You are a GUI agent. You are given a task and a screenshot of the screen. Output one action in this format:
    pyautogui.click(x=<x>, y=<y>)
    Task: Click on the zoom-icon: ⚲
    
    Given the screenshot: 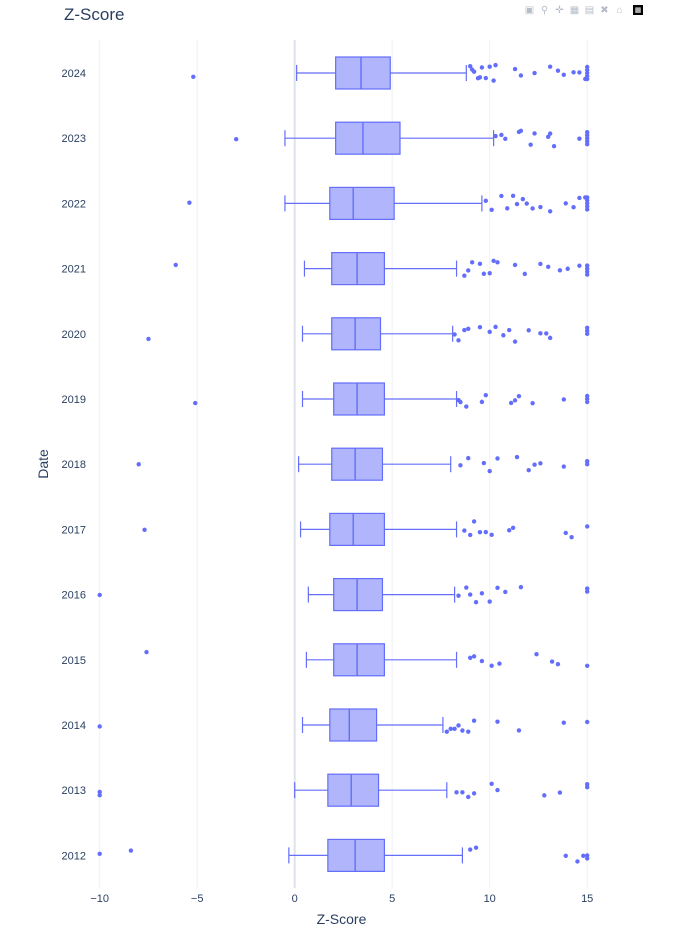 What is the action you would take?
    pyautogui.click(x=544, y=10)
    